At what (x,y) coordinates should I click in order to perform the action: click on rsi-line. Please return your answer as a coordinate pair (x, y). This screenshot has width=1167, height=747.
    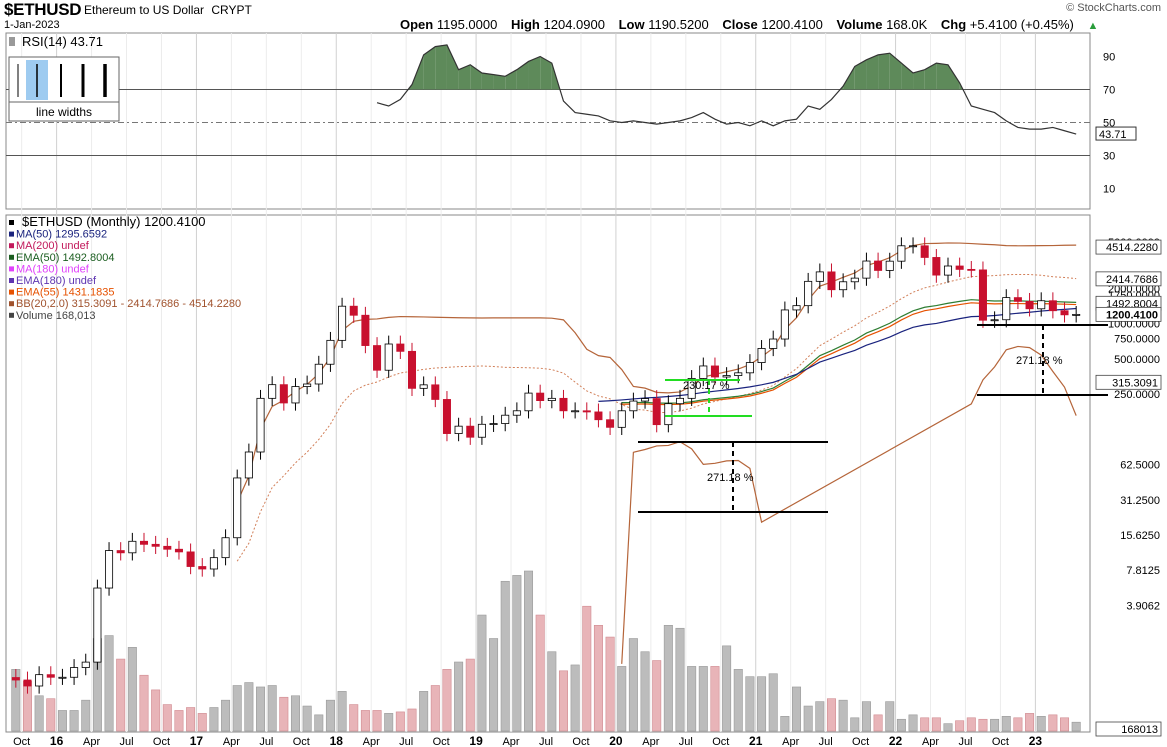
    Looking at the image, I should click on (726, 89).